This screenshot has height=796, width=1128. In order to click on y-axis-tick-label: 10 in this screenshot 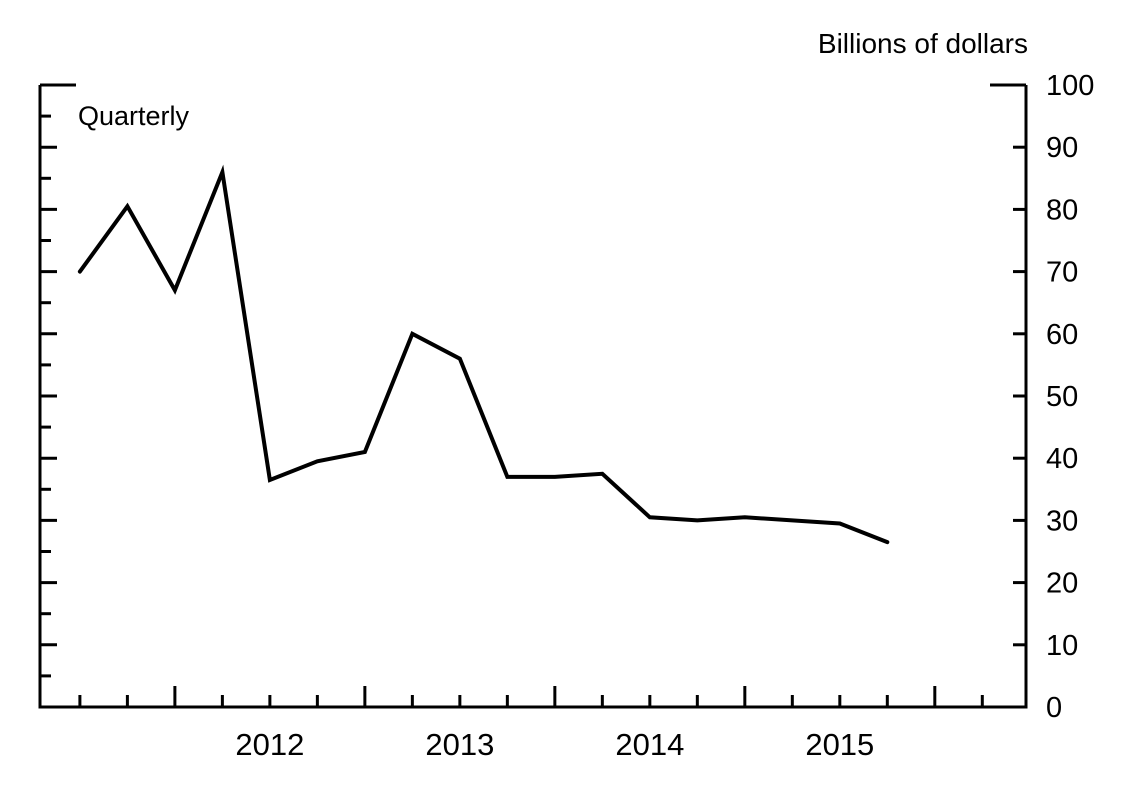, I will do `click(1062, 646)`.